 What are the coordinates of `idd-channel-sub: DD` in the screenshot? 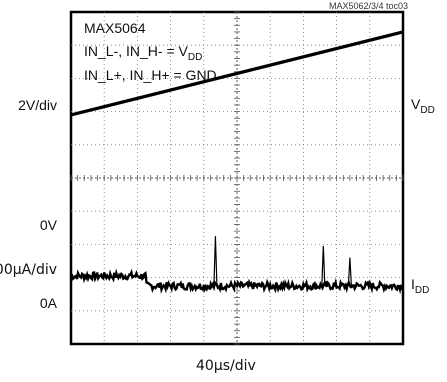 It's located at (422, 290).